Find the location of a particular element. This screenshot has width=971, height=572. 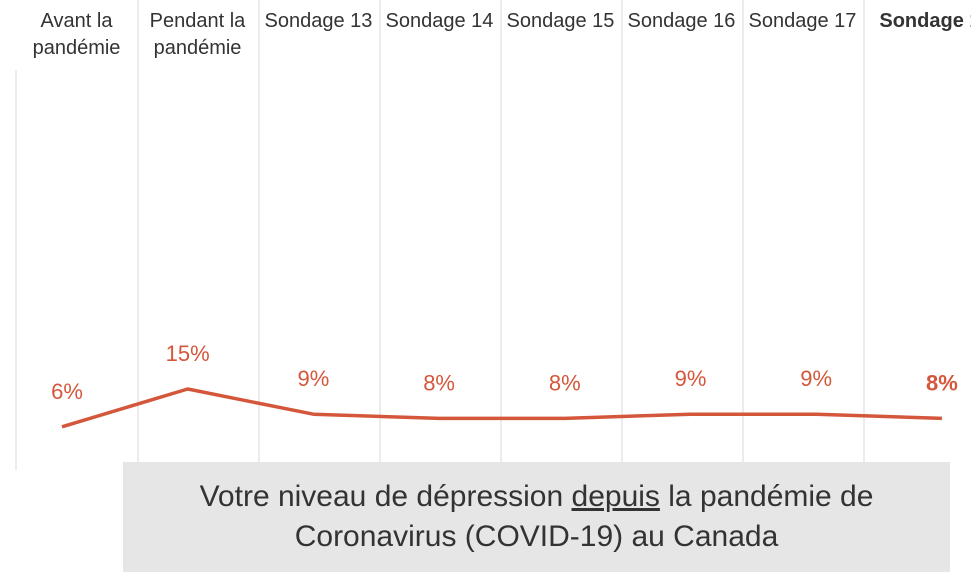

caption-before: Votre niveau de dépression is located at coordinates (381, 496).